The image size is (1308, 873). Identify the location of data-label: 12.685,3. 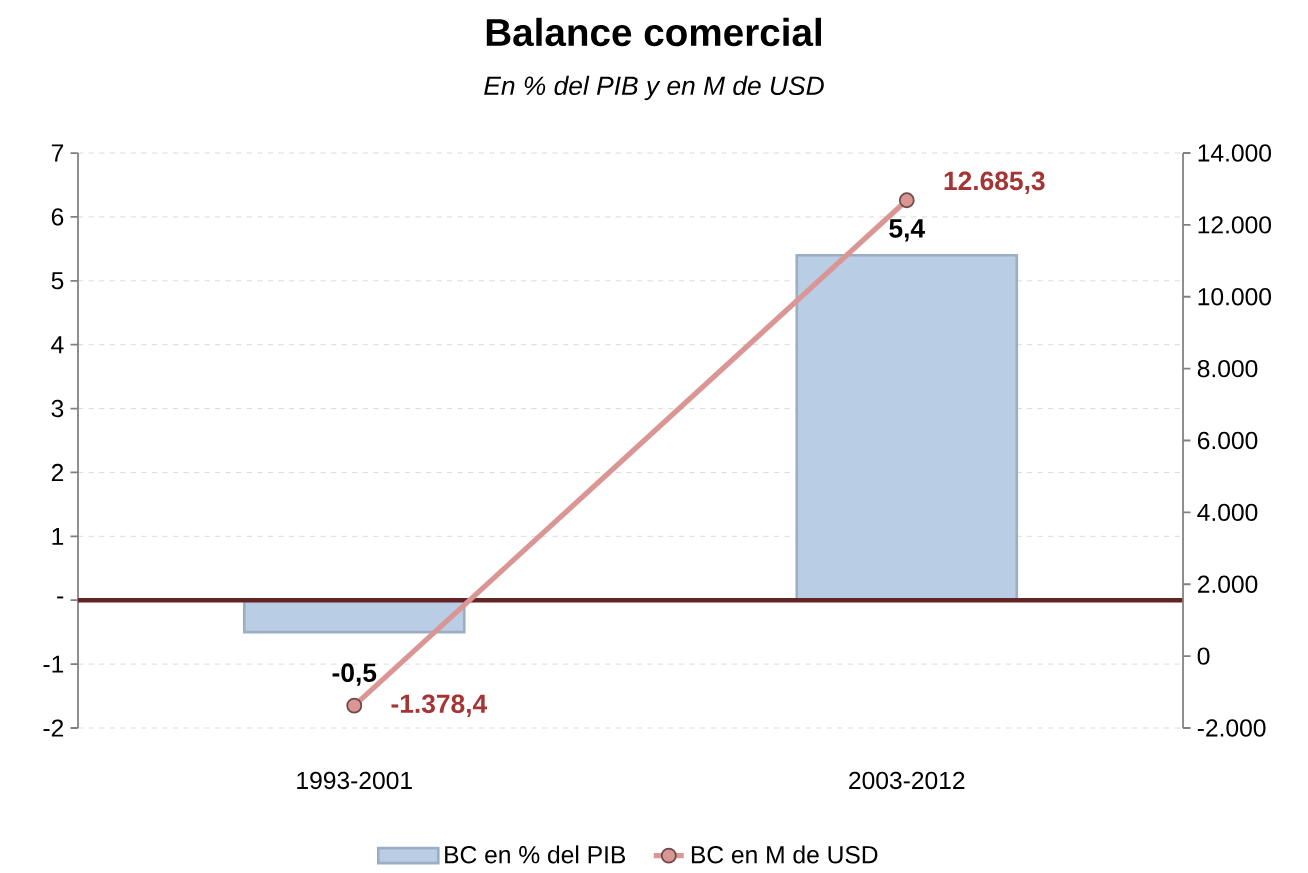
(994, 183).